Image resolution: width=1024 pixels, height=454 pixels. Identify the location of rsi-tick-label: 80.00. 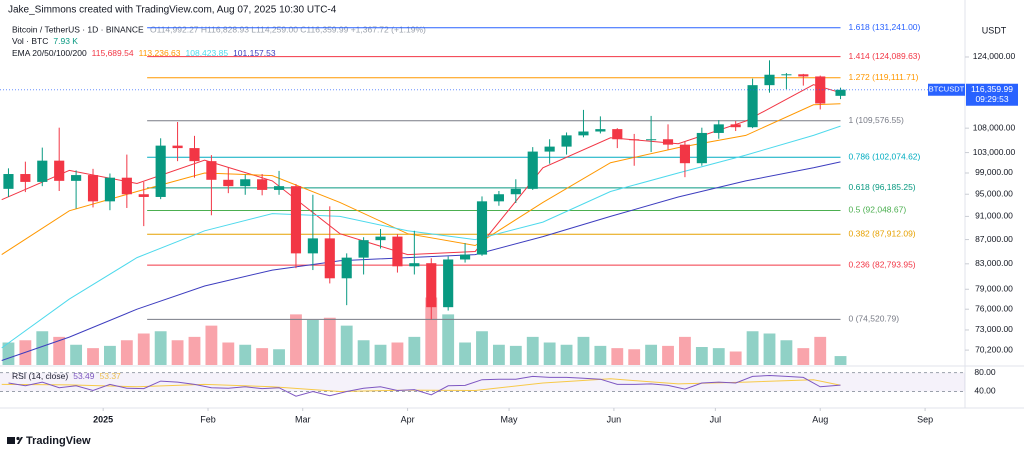
(985, 372).